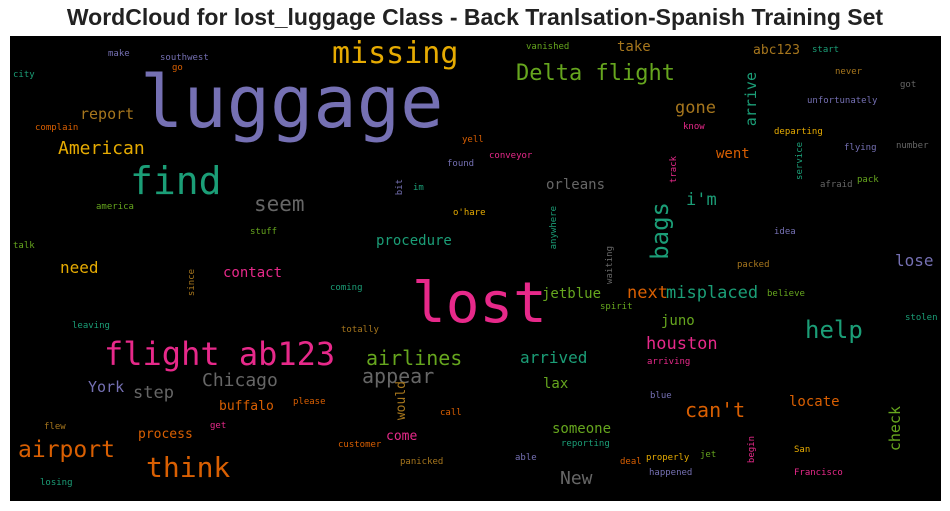 Image resolution: width=950 pixels, height=511 pixels. What do you see at coordinates (57, 128) in the screenshot?
I see `word-complain: complain` at bounding box center [57, 128].